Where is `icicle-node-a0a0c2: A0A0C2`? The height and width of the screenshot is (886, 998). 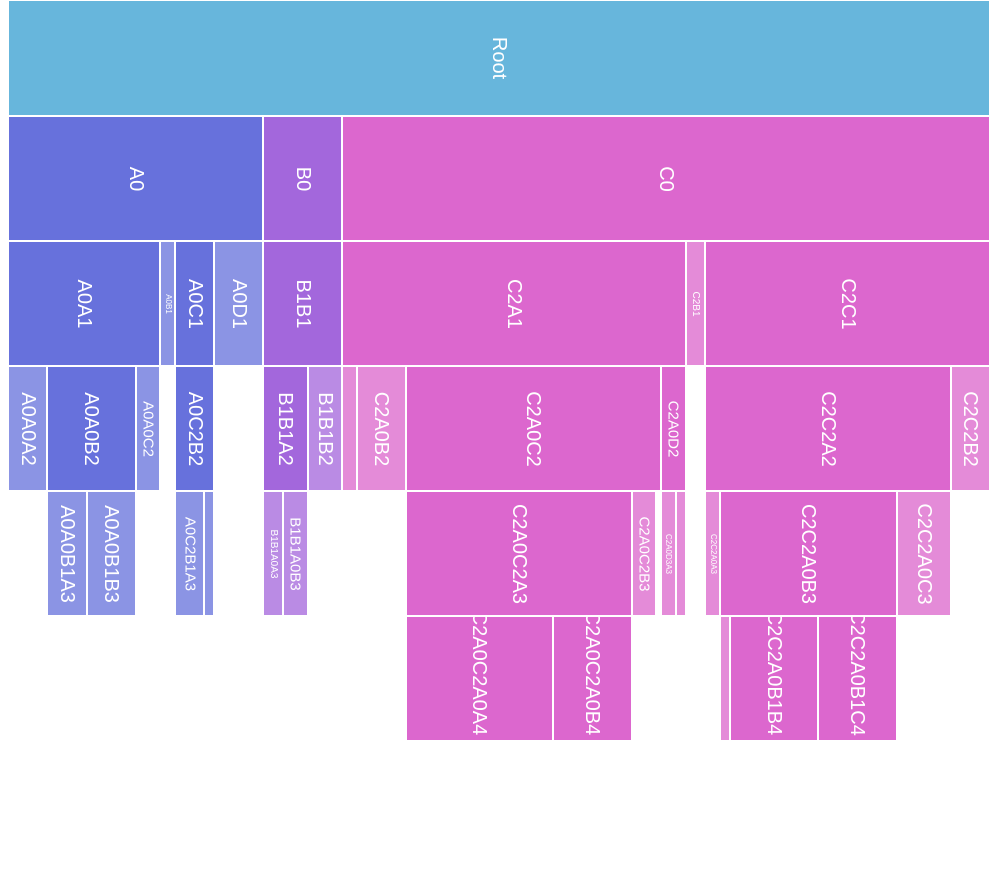
icicle-node-a0a0c2: A0A0C2 is located at coordinates (148, 428).